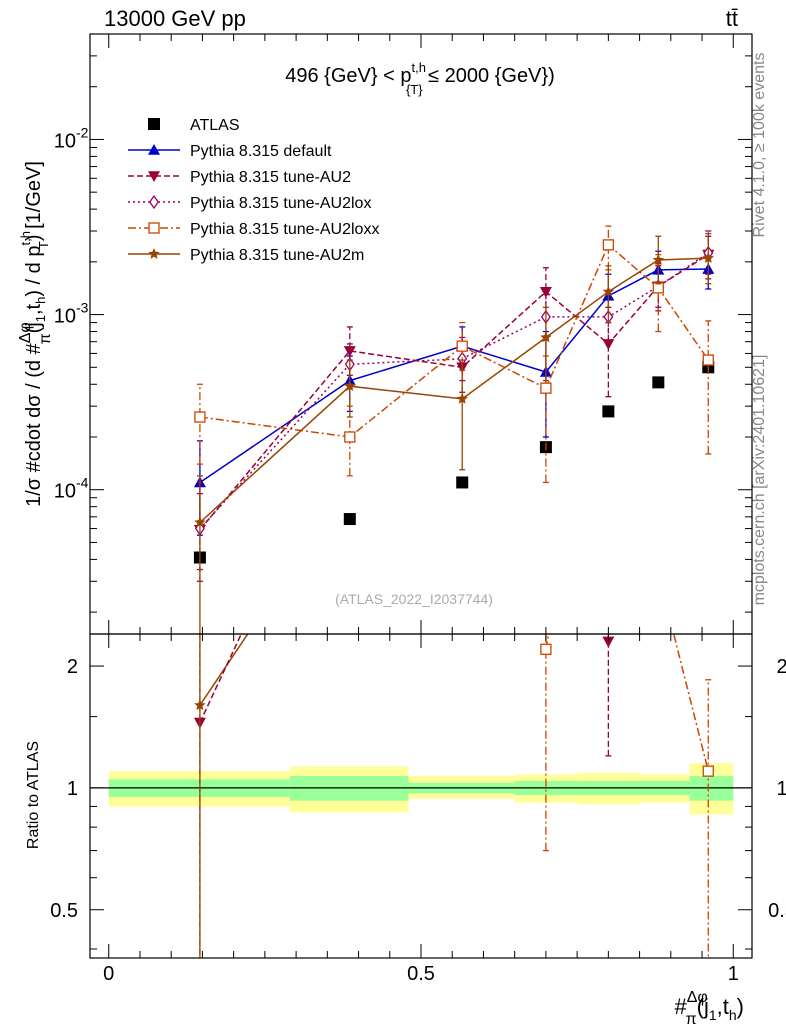 This screenshot has width=786, height=1024. What do you see at coordinates (418, 67) in the screenshot?
I see `panel-title-sup: t,h` at bounding box center [418, 67].